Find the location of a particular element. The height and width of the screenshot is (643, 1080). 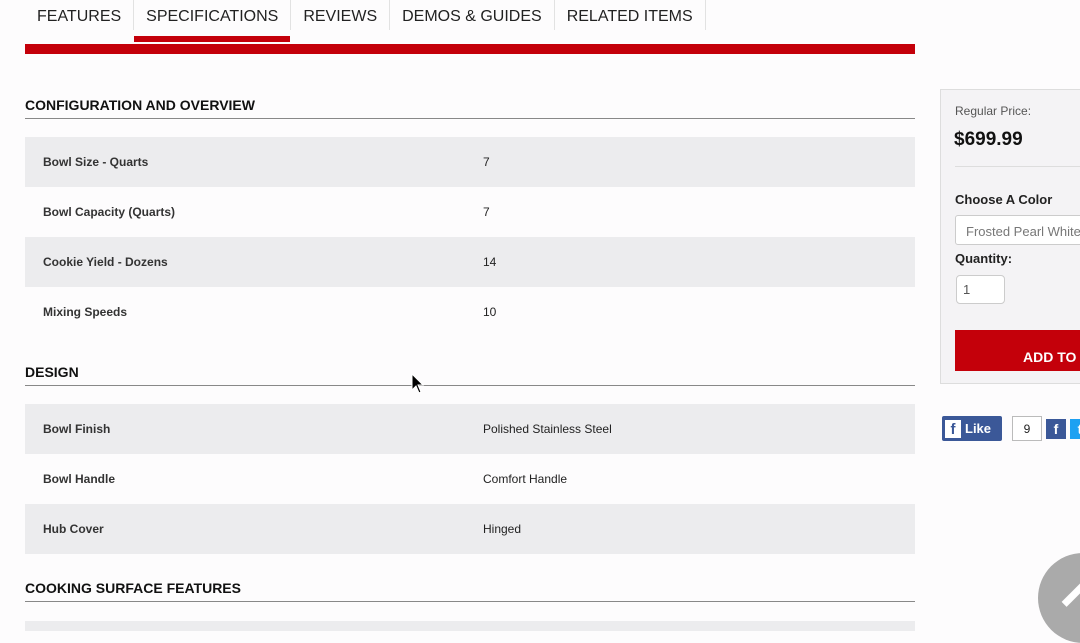

spec-label: Cookie Yield - Dozens is located at coordinates (105, 262).